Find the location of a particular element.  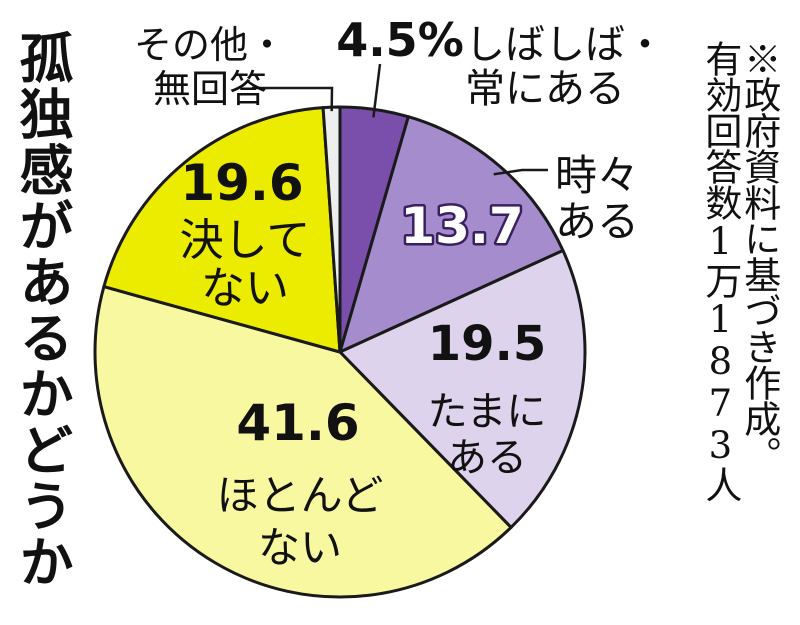

slice-value-4: 41.6 is located at coordinates (297, 423).